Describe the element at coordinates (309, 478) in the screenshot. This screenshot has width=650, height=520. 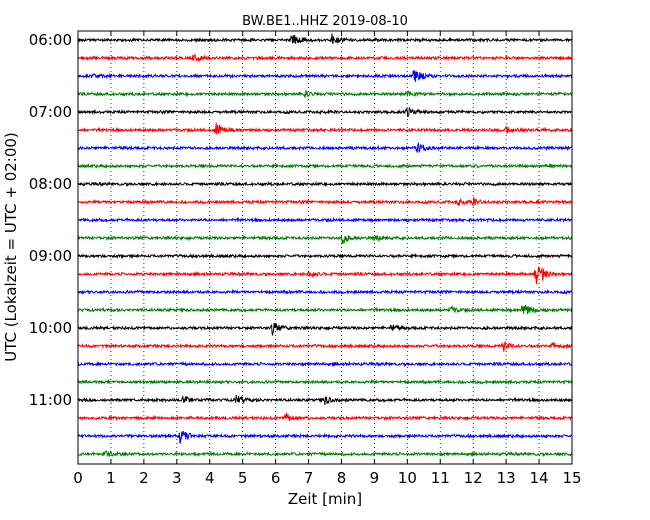
I see `x-tick-label-7: 7` at that location.